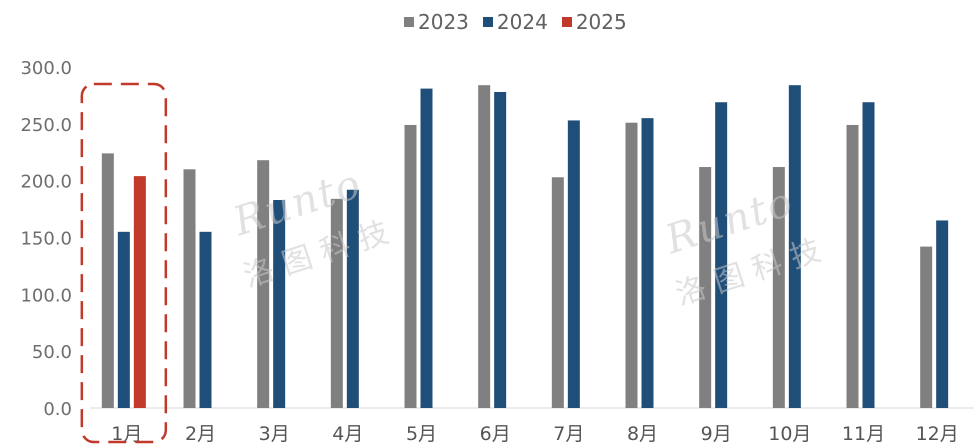  What do you see at coordinates (46, 295) in the screenshot?
I see `y-tick-label: 100.0` at bounding box center [46, 295].